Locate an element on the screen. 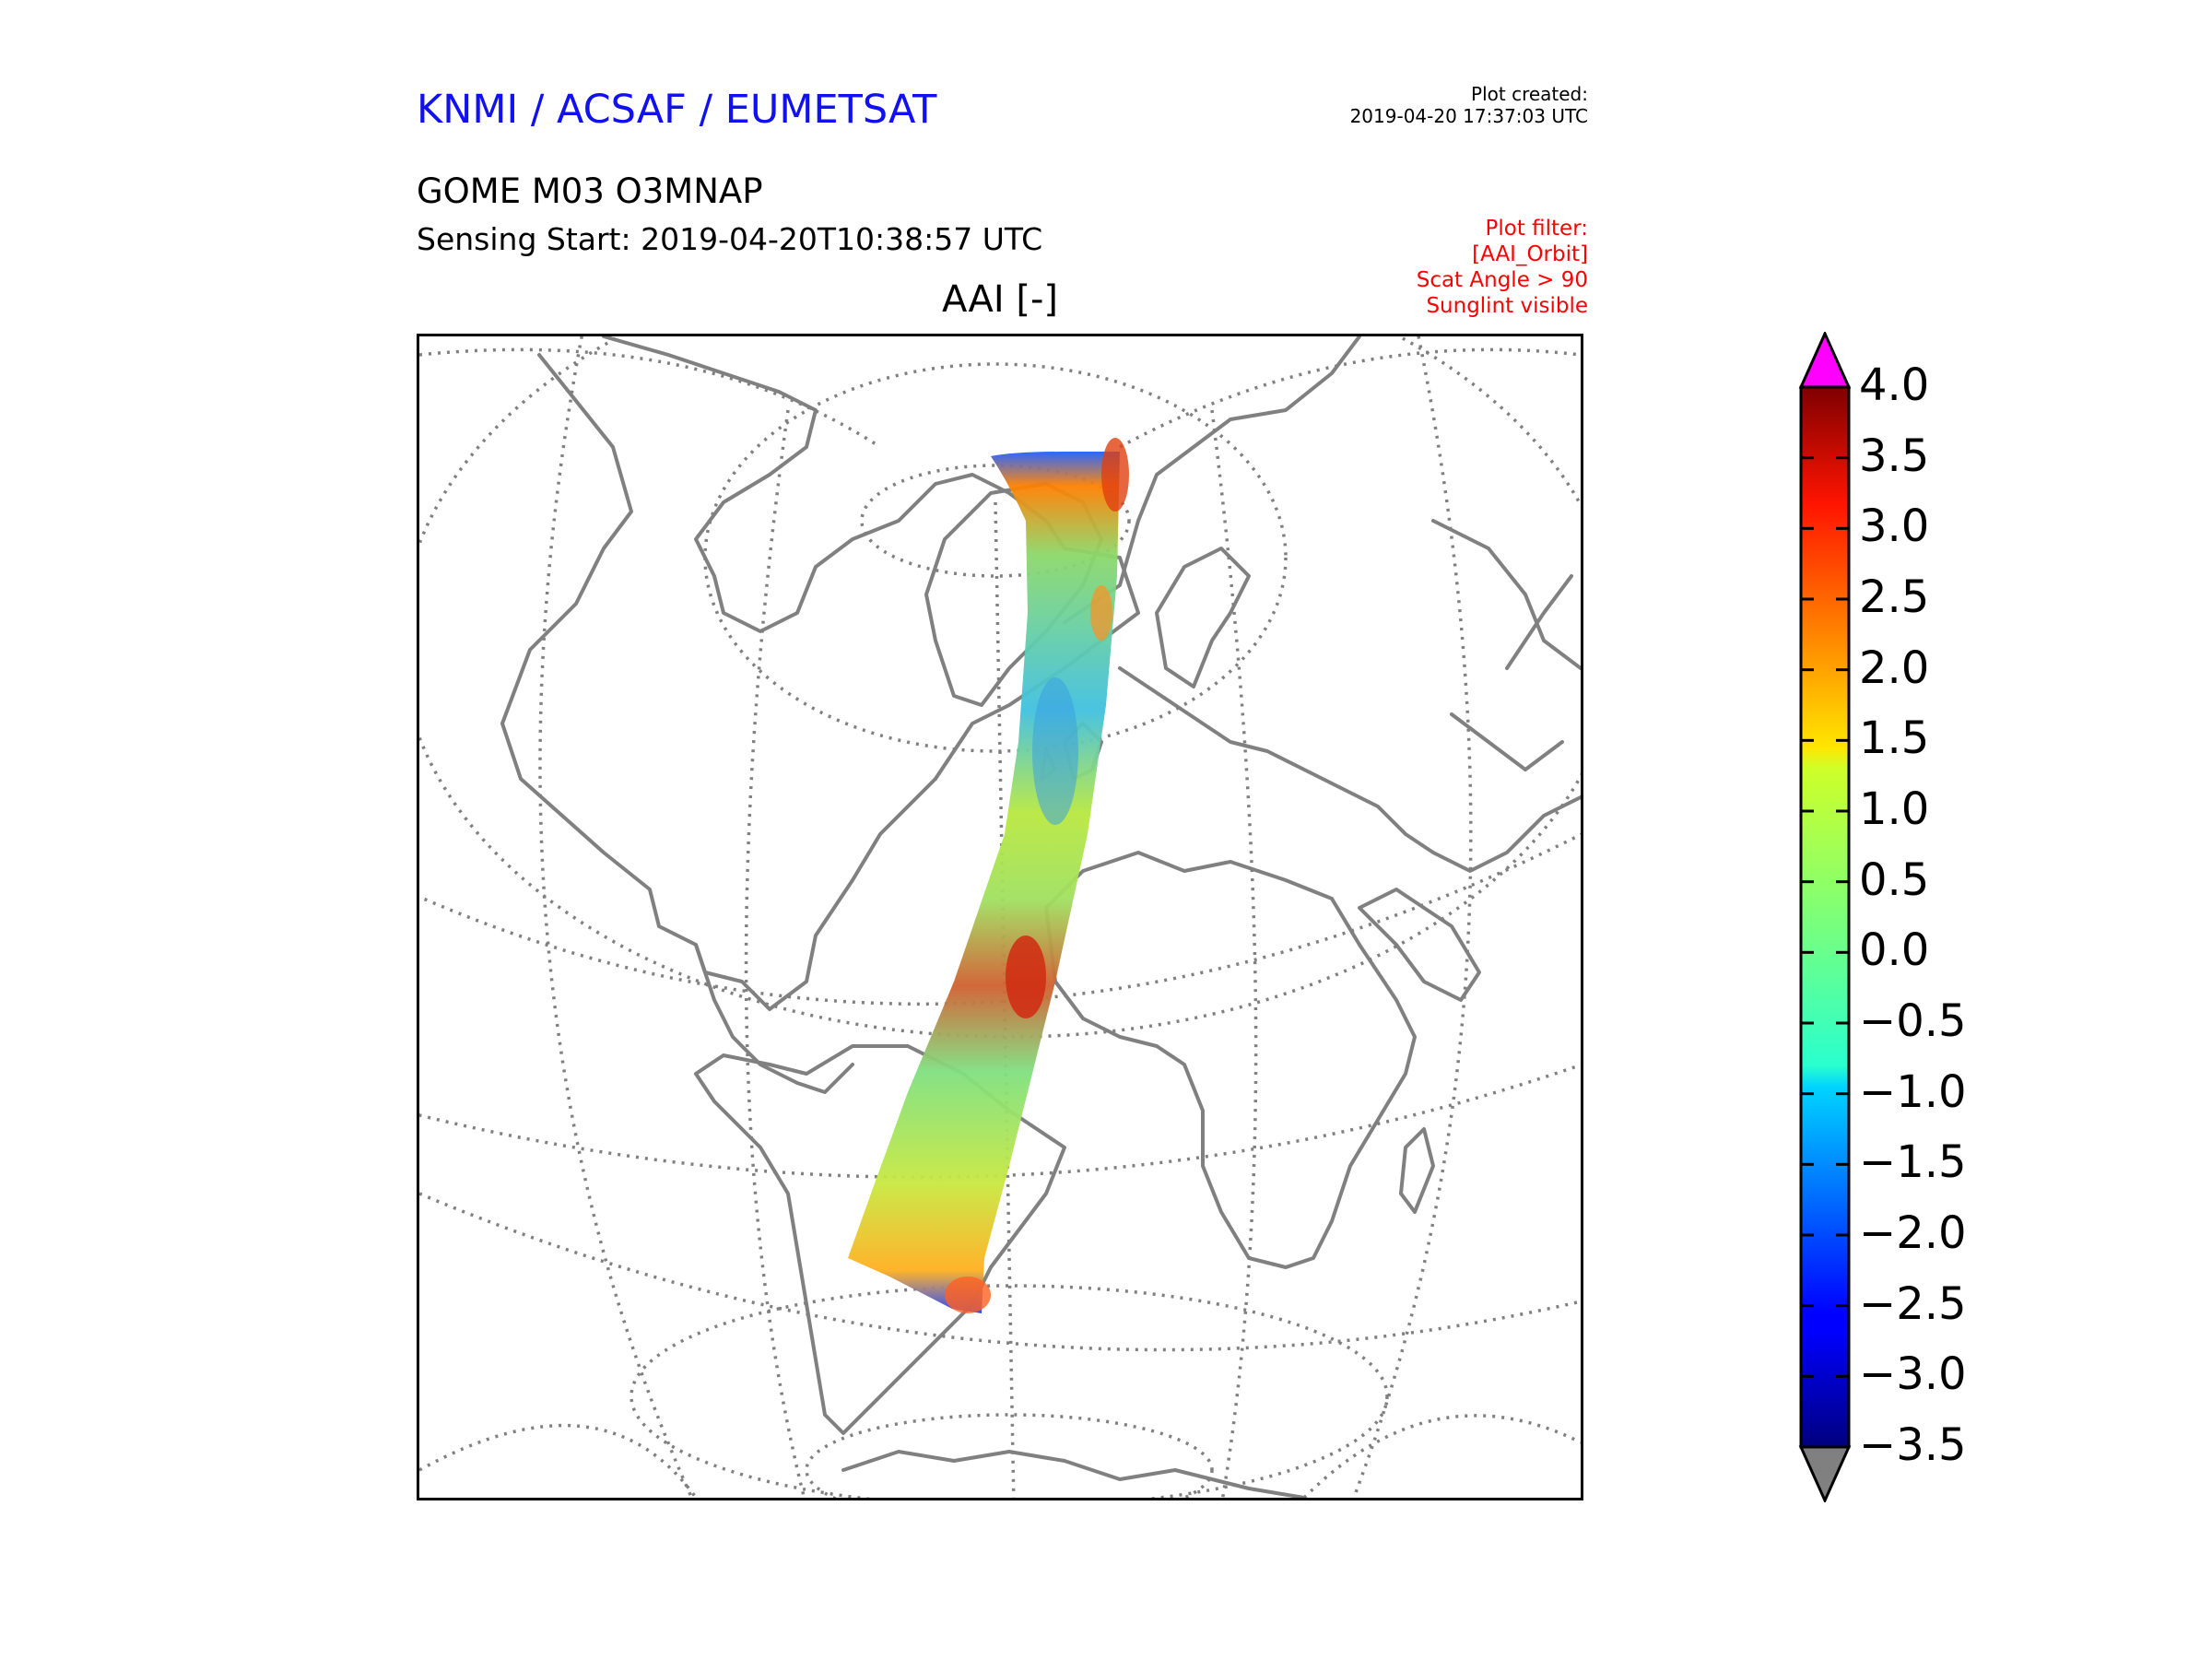  colorbar-tick-label: 3.0 is located at coordinates (1894, 526).